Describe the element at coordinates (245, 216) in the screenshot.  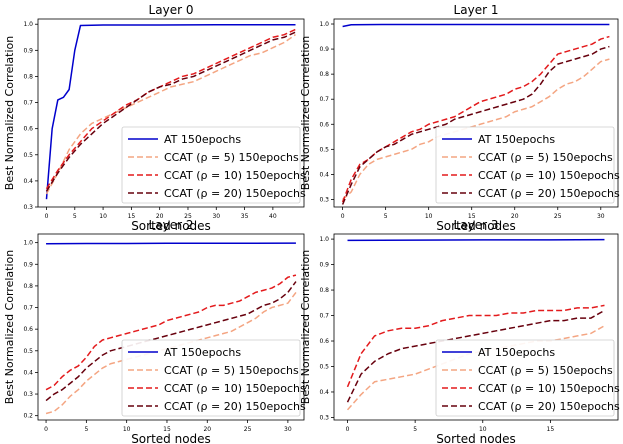
I see `x-tick-label: 35` at that location.